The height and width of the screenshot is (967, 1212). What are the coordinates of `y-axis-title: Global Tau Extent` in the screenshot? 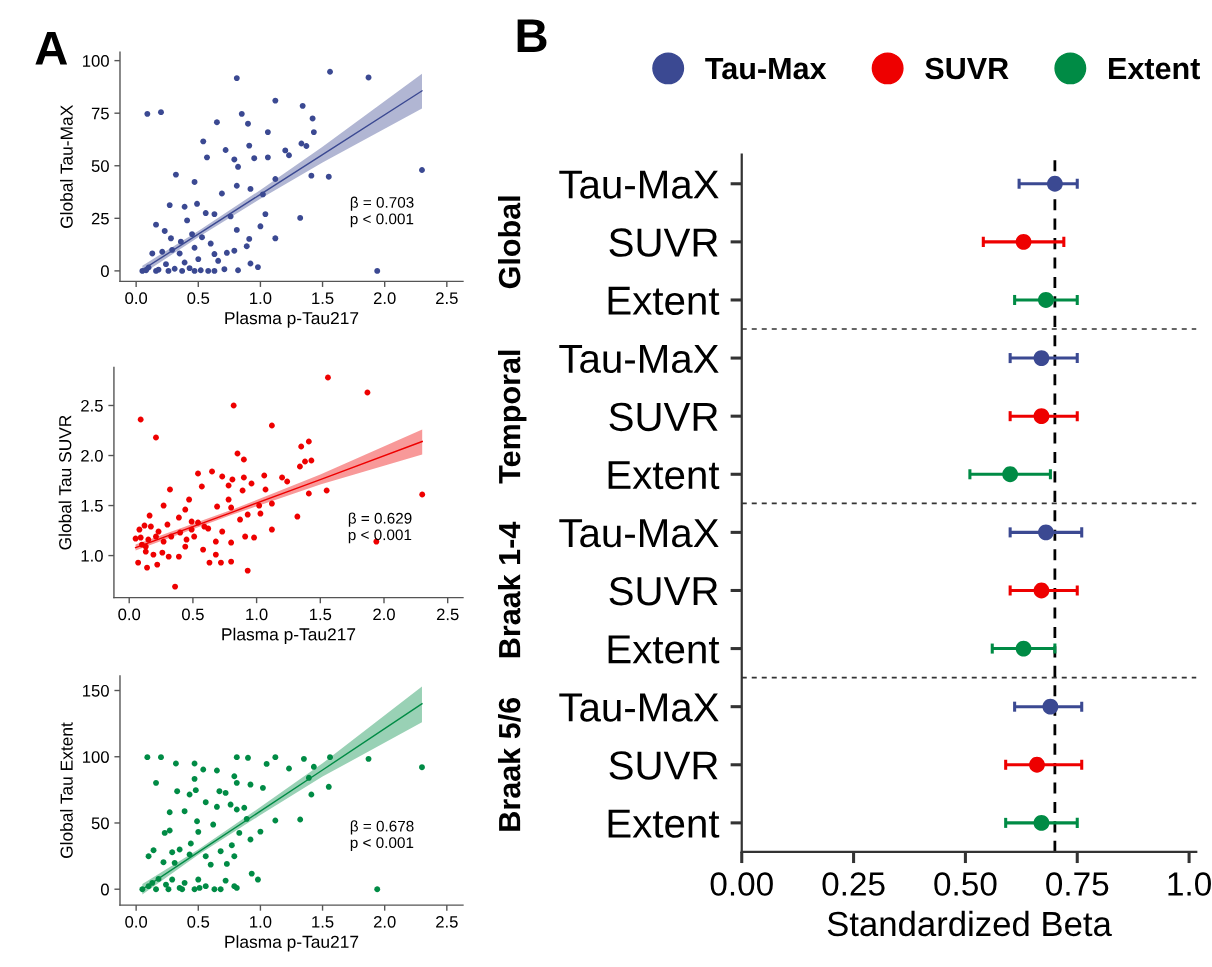 It's located at (66, 790).